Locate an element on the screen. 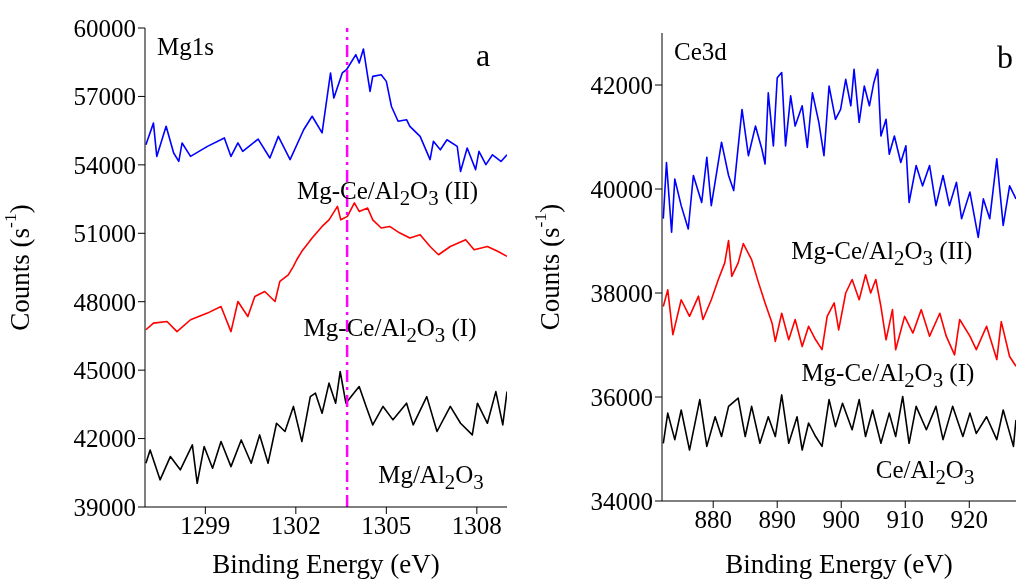 This screenshot has width=1016, height=581. x-tick-label: 1302 is located at coordinates (295, 525).